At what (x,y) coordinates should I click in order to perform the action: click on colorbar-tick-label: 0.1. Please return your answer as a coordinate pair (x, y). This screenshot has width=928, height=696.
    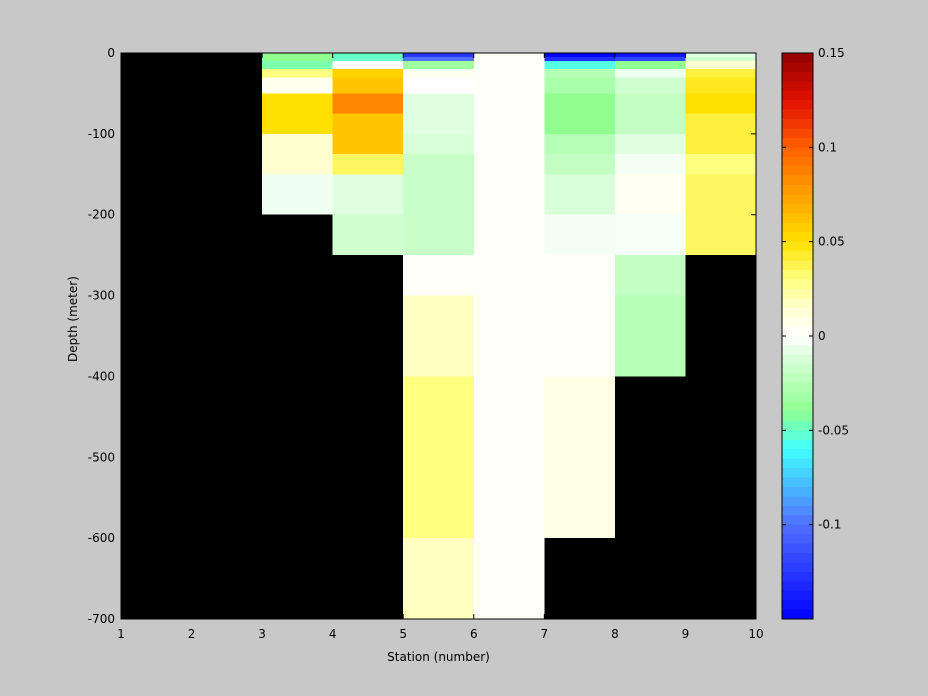
    Looking at the image, I should click on (827, 147).